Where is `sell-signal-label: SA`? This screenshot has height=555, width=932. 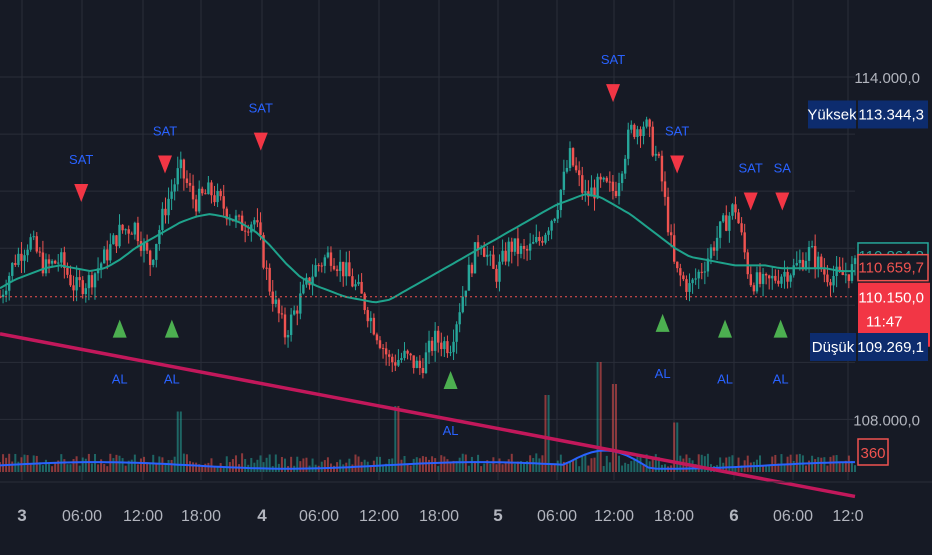 sell-signal-label: SA is located at coordinates (783, 168).